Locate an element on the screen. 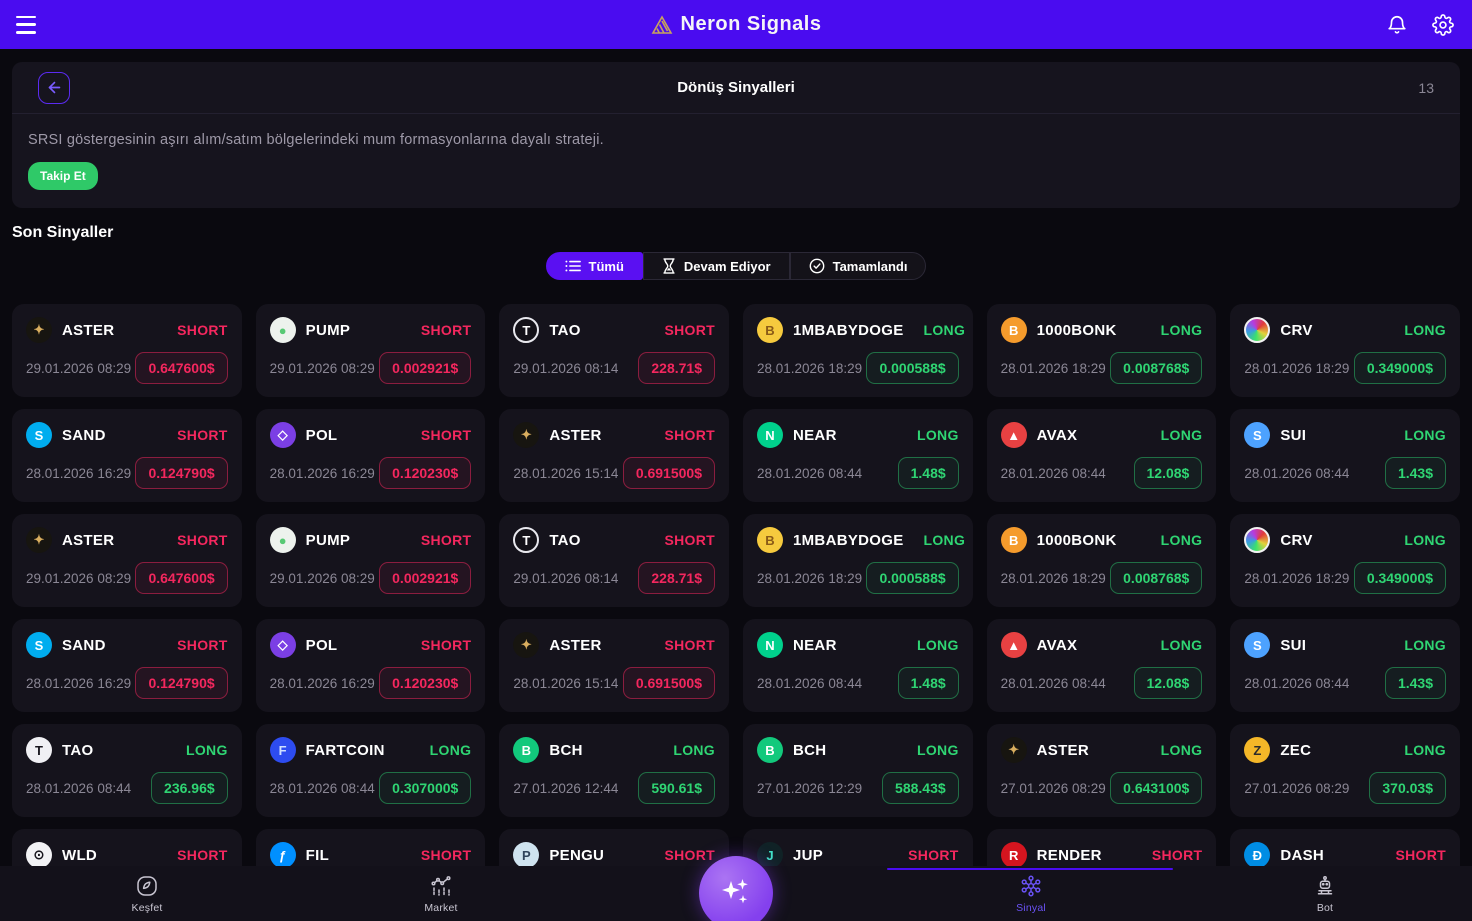  signal-card: B BCH LONG 27.01.2026 12:44 590.61$ is located at coordinates (614, 770).